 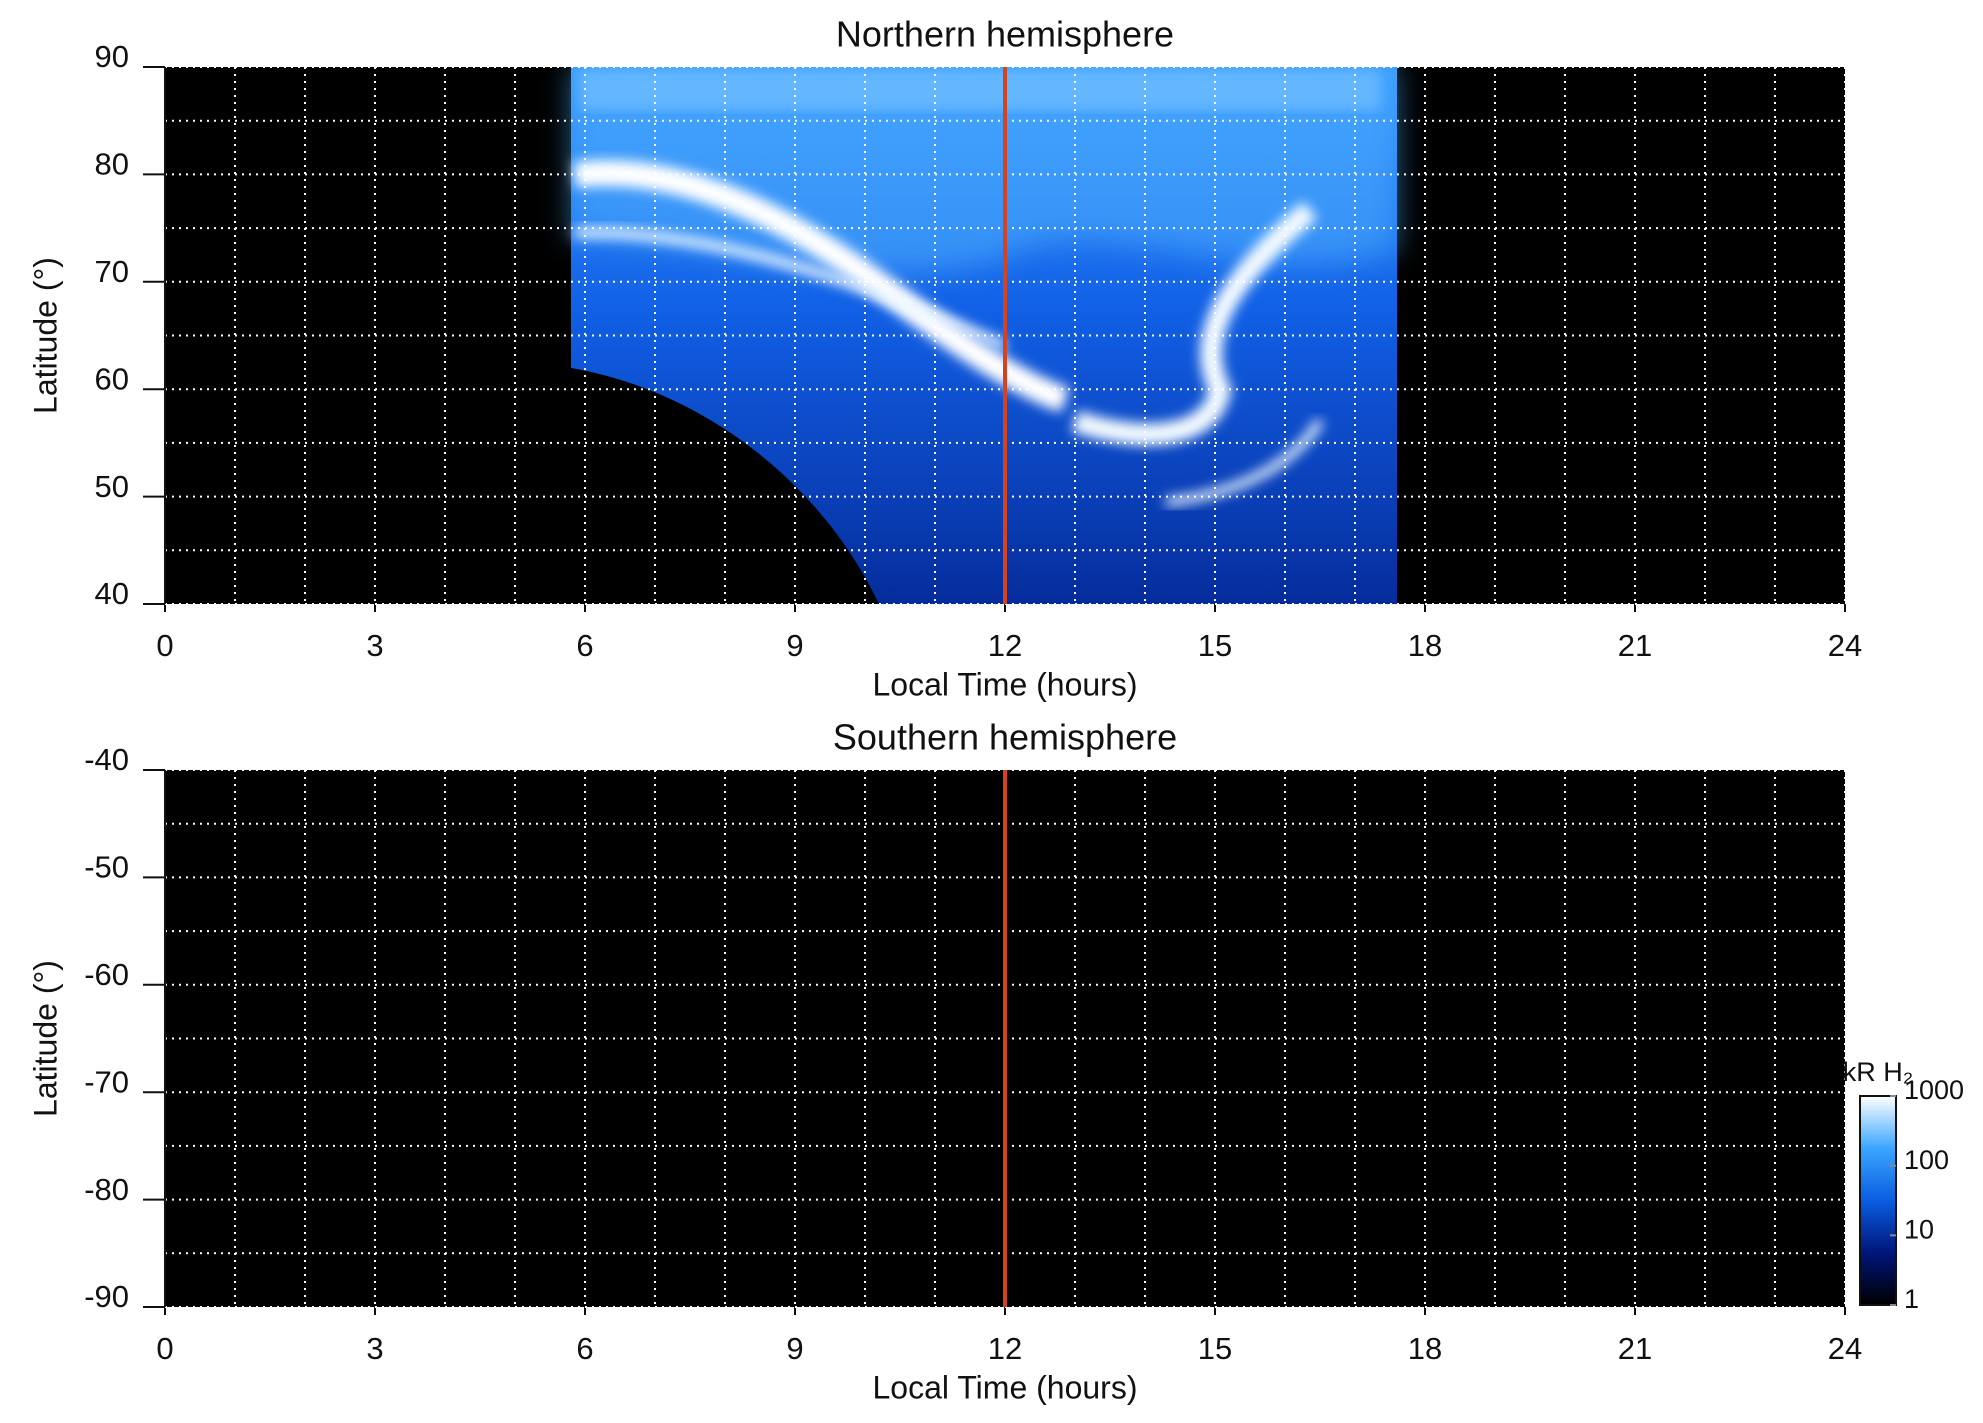 I want to click on y-tick-label: 40, so click(x=112, y=593).